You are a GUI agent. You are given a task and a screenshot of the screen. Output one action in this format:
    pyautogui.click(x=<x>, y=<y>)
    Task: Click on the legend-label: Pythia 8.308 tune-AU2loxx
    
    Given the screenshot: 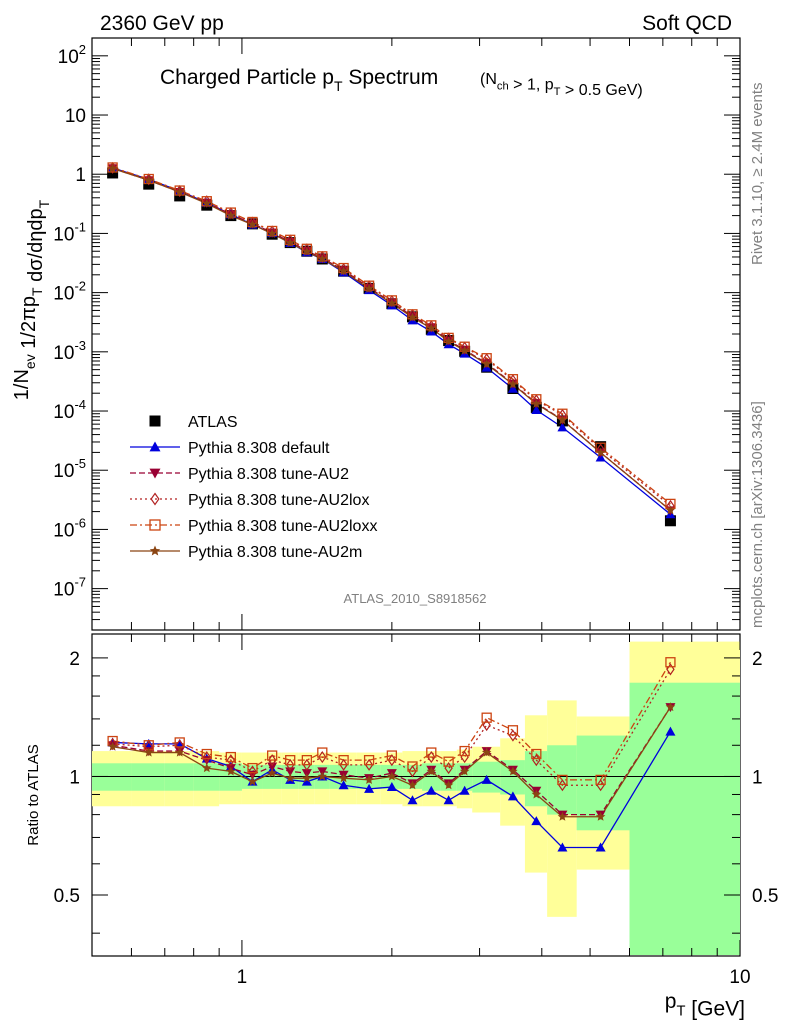 What is the action you would take?
    pyautogui.click(x=282, y=526)
    